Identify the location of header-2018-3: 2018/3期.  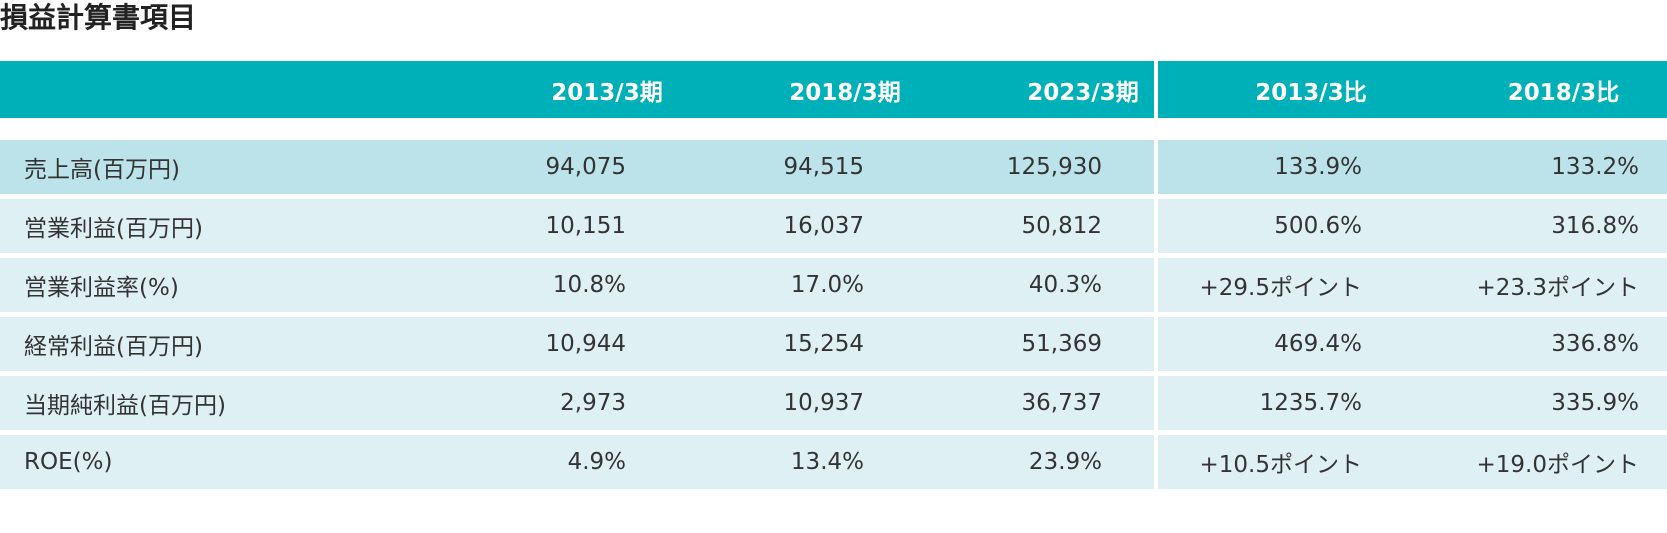
(797, 89).